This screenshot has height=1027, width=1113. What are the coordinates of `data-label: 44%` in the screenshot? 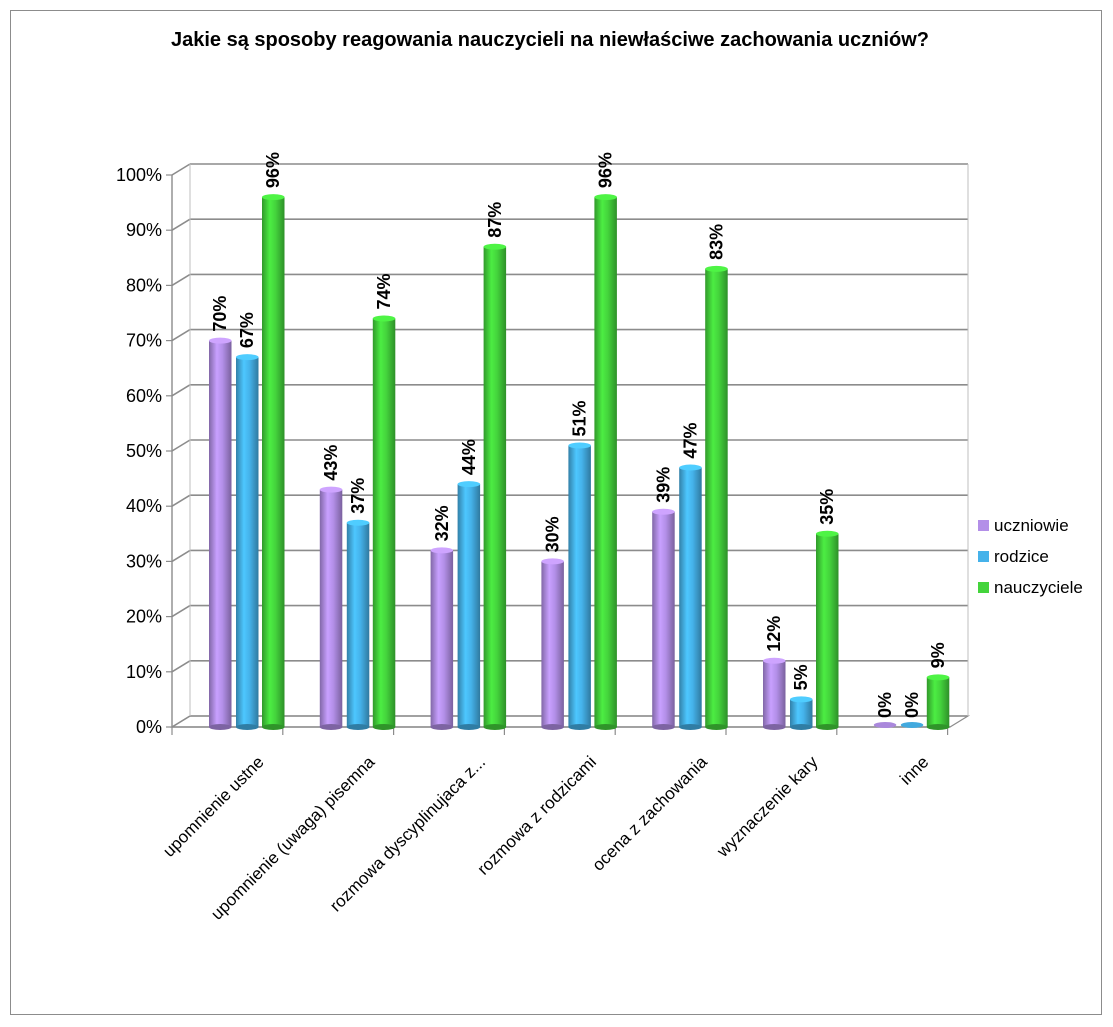 It's located at (469, 457).